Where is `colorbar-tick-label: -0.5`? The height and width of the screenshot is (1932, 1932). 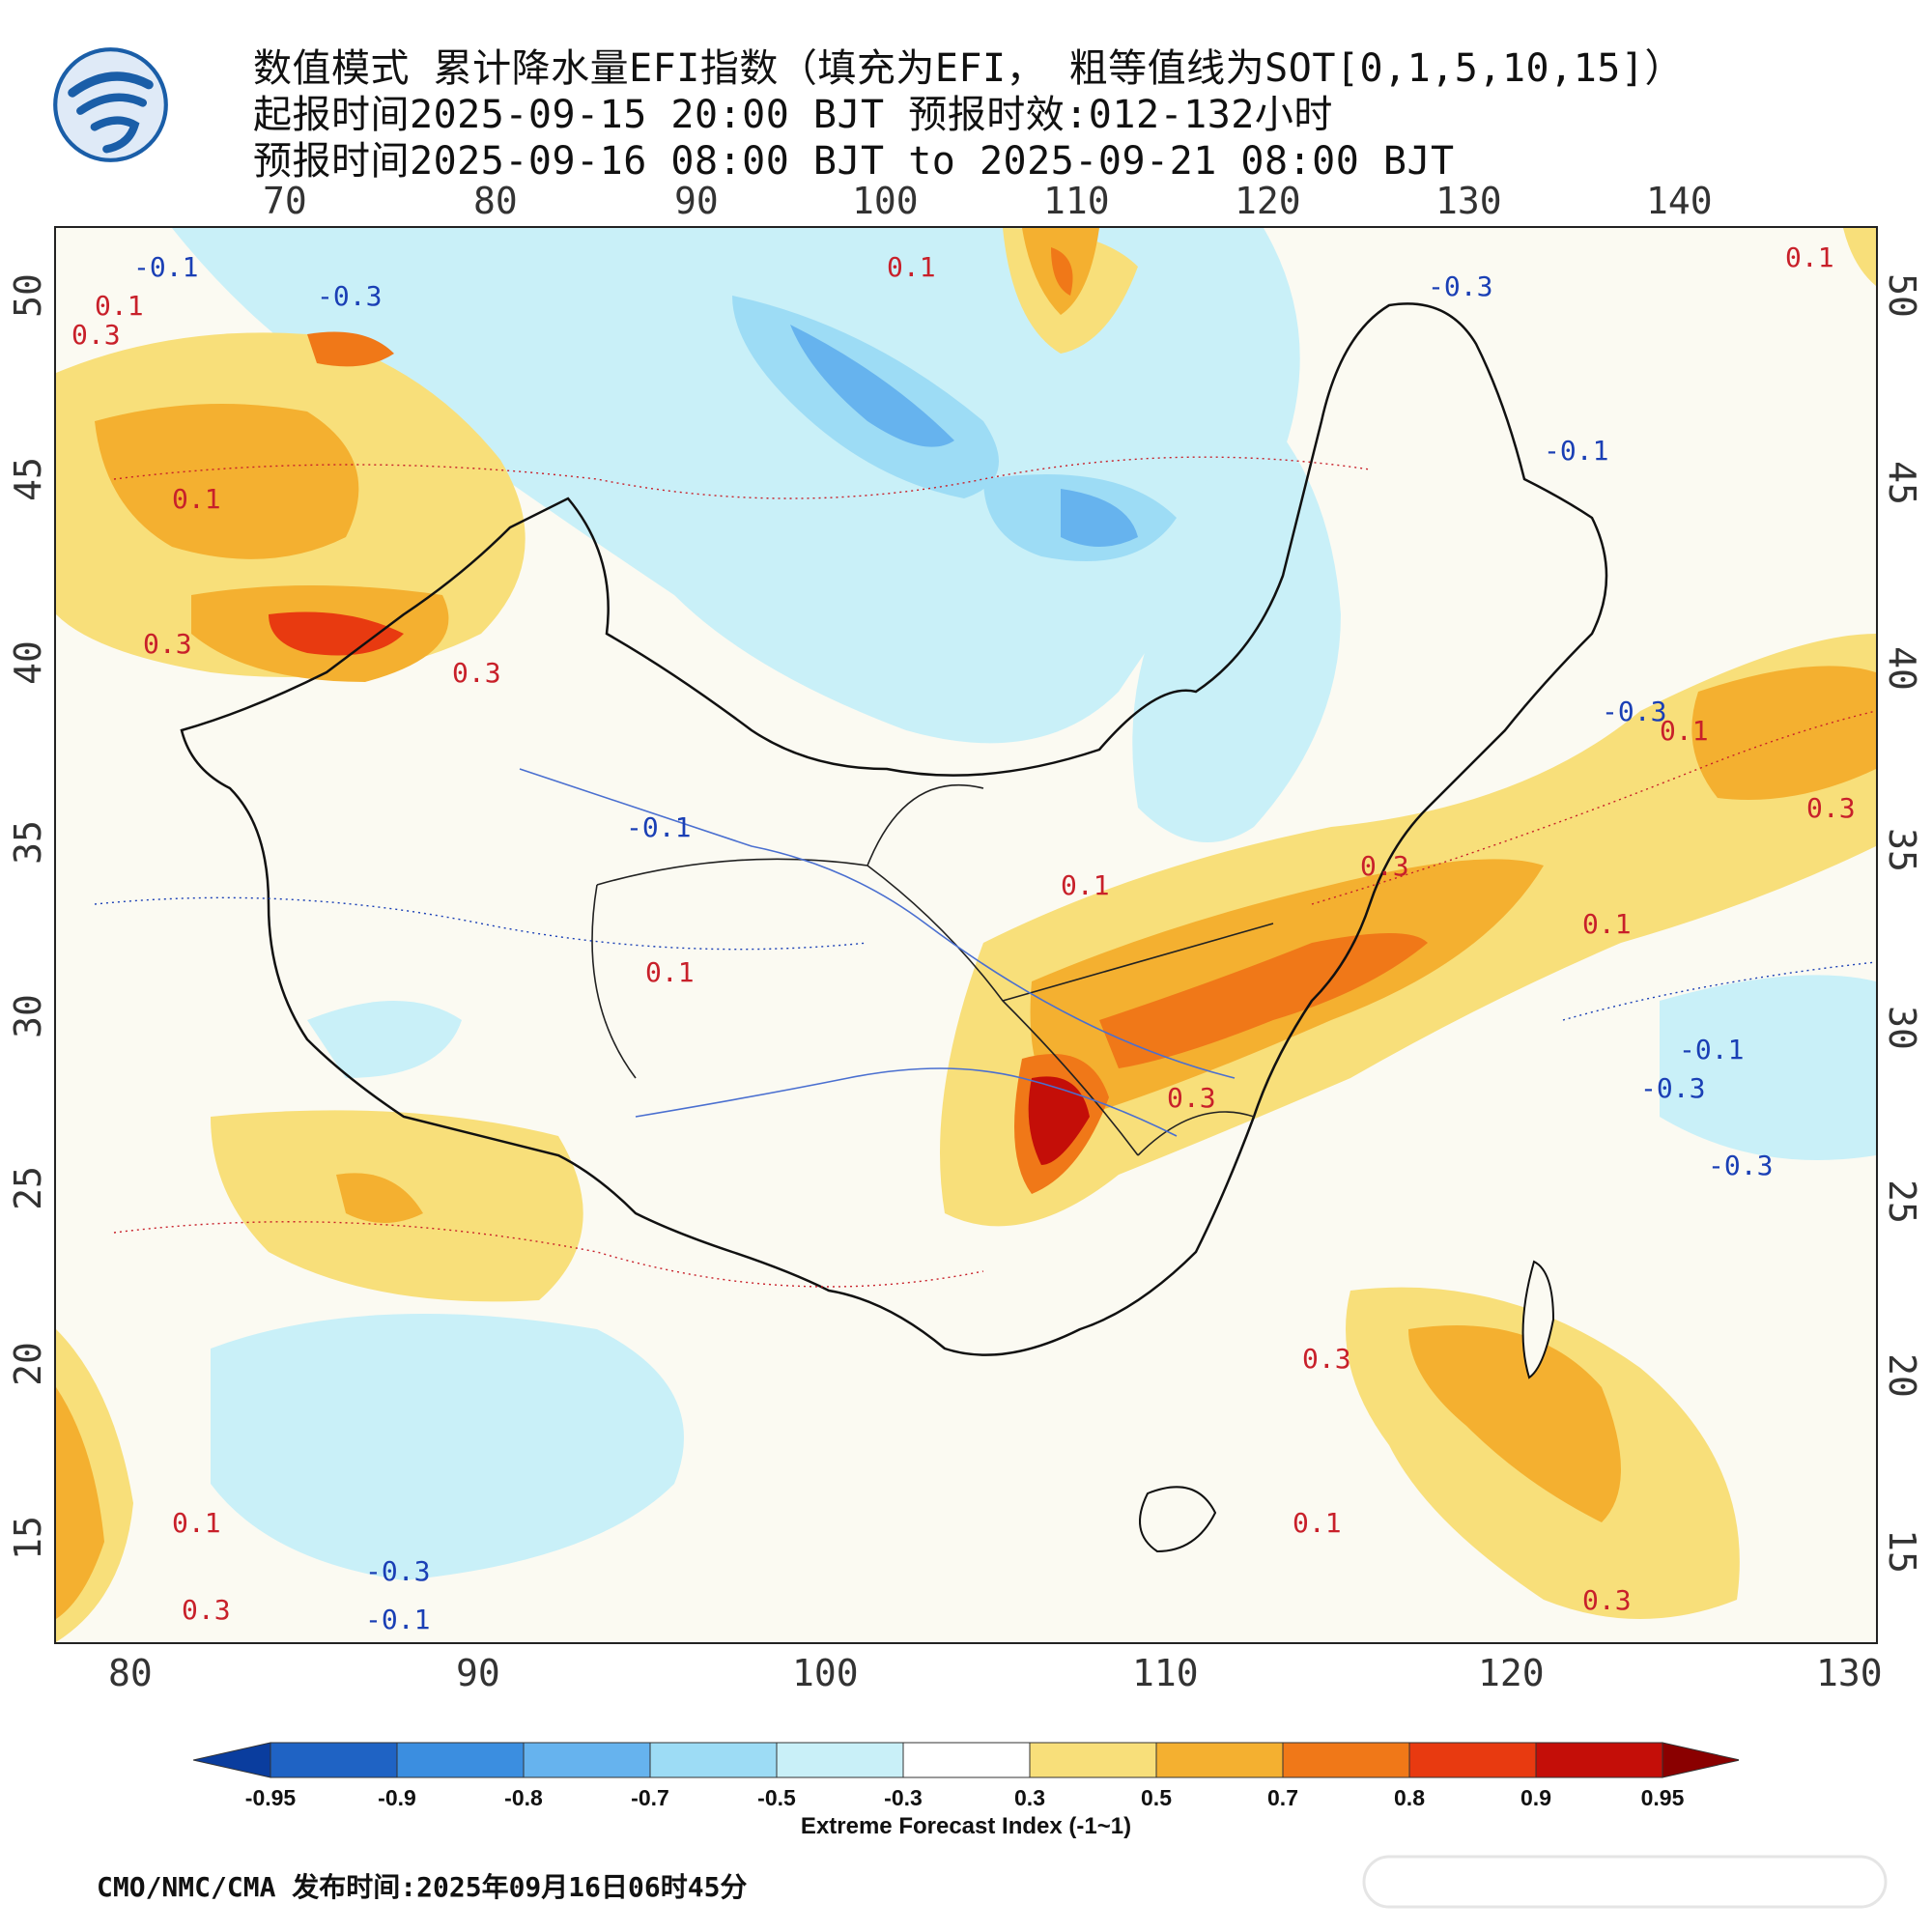
colorbar-tick-label: -0.5 is located at coordinates (776, 1797).